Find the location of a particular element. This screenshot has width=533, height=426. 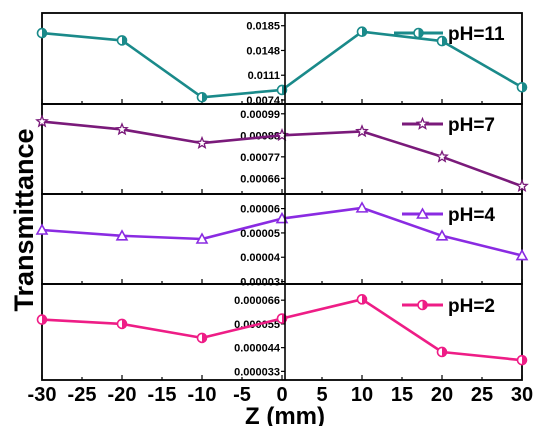

y-tick-label: 0.000033 is located at coordinates (257, 372).